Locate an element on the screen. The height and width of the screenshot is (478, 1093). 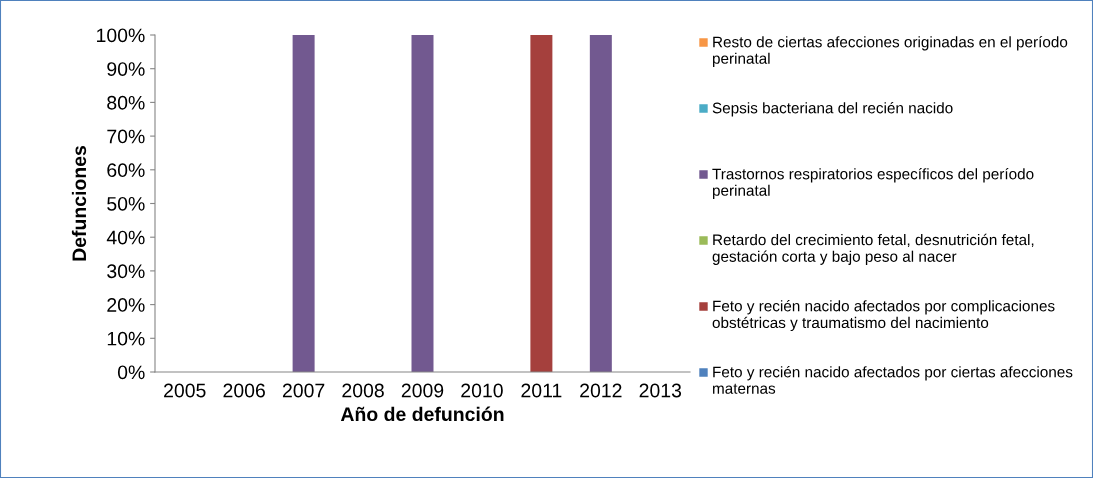
legend-label: Feto y recién nacido afectados por complicaciones obstétricas y traumatismo del nacimiento is located at coordinates (883, 316).